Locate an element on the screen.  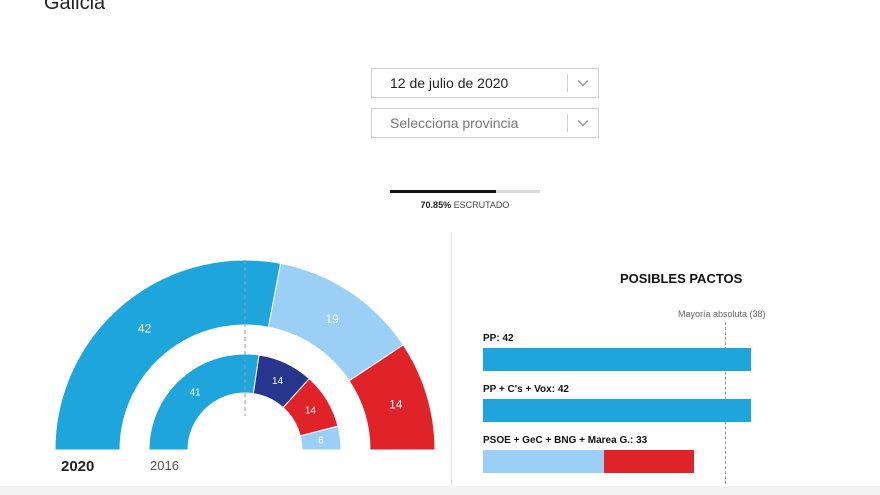
scrutiny-label: ESCRUTADO is located at coordinates (481, 205).